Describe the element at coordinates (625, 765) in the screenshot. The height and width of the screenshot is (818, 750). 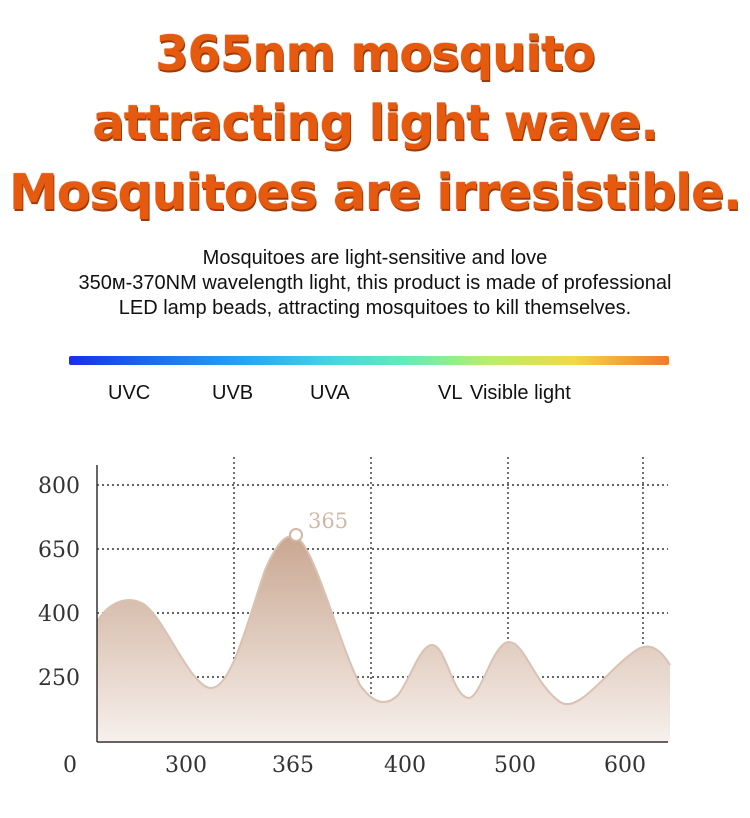
I see `x-tick-label: 600` at that location.